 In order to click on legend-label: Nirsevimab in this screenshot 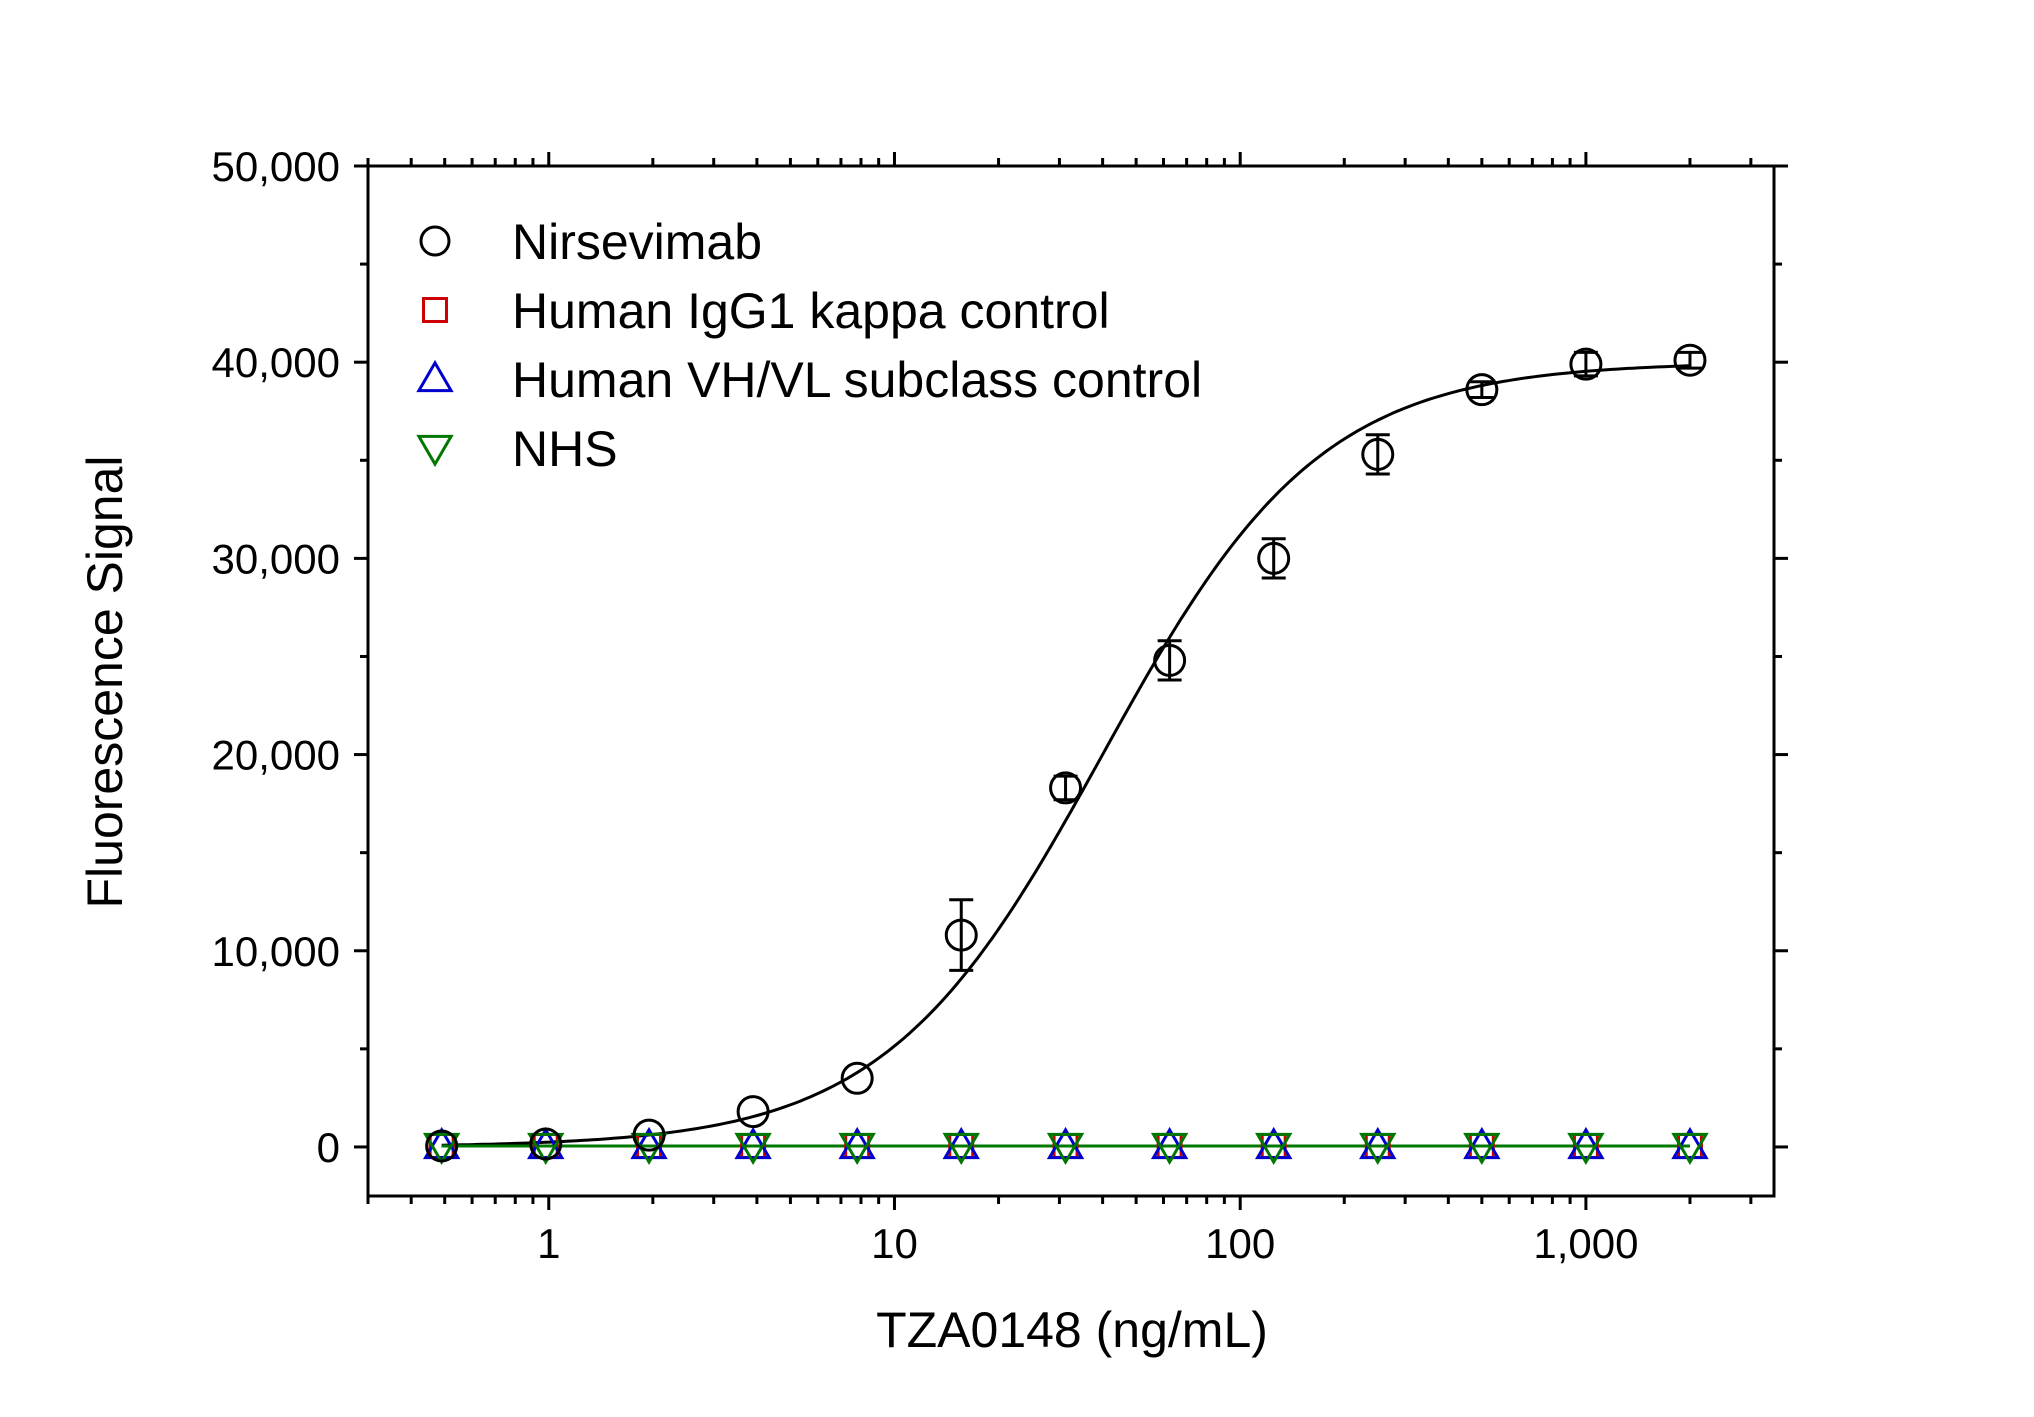, I will do `click(637, 242)`.